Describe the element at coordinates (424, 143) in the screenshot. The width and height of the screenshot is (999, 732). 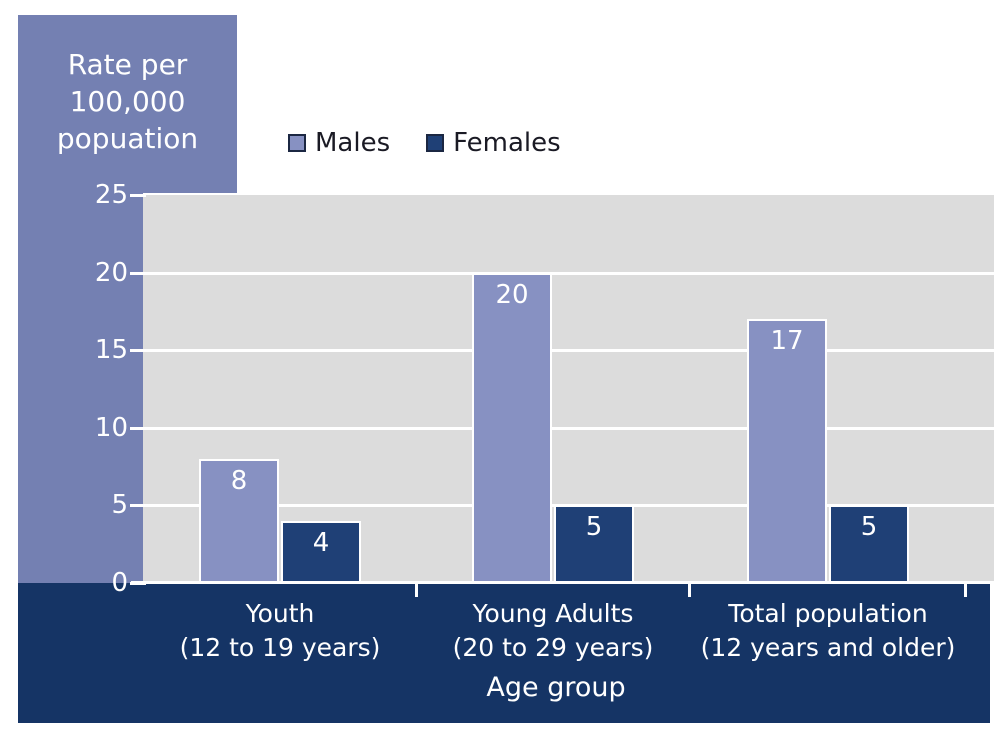
I see `legend: Males Females` at that location.